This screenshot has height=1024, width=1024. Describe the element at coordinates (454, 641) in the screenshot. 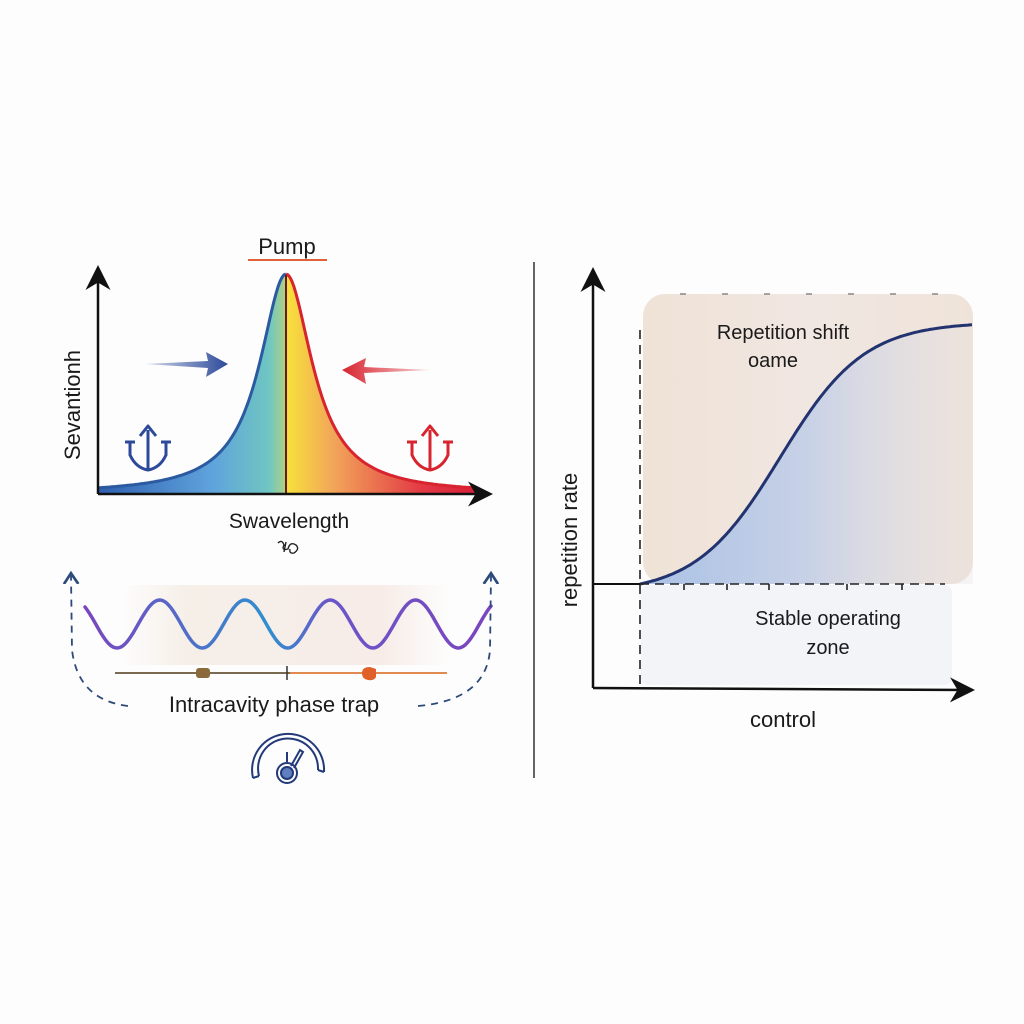

I see `right-loop-arrow` at that location.